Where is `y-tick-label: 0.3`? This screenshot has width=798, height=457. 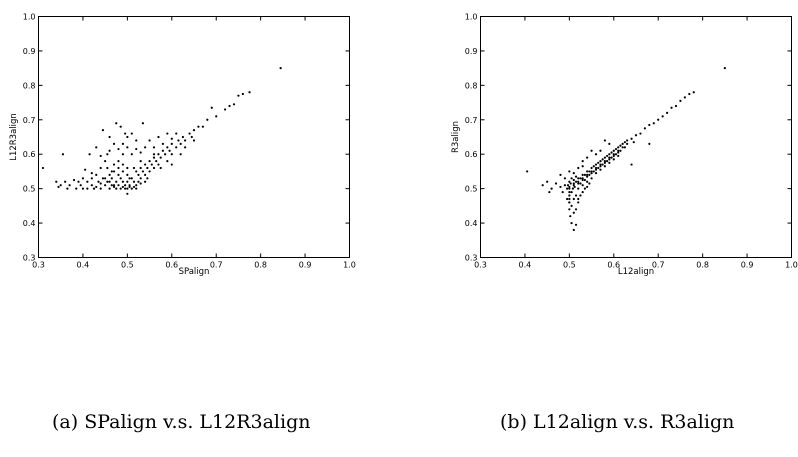
y-tick-label: 0.3 is located at coordinates (471, 258).